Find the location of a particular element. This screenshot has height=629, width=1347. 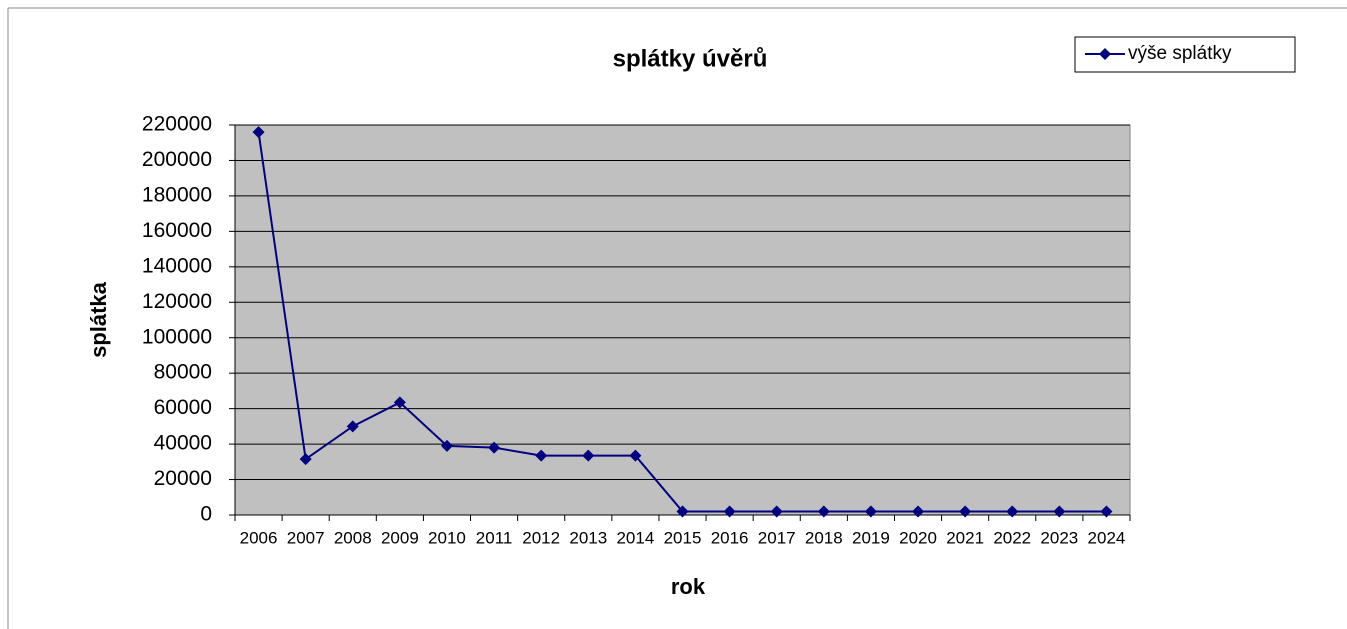

x-tick-label: 2017 is located at coordinates (777, 537).